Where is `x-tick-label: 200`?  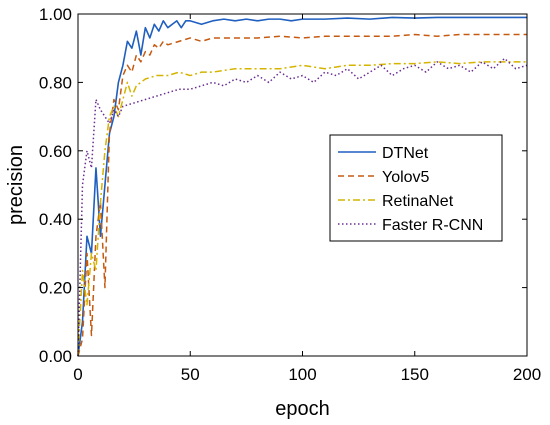
x-tick-label: 200 is located at coordinates (527, 374).